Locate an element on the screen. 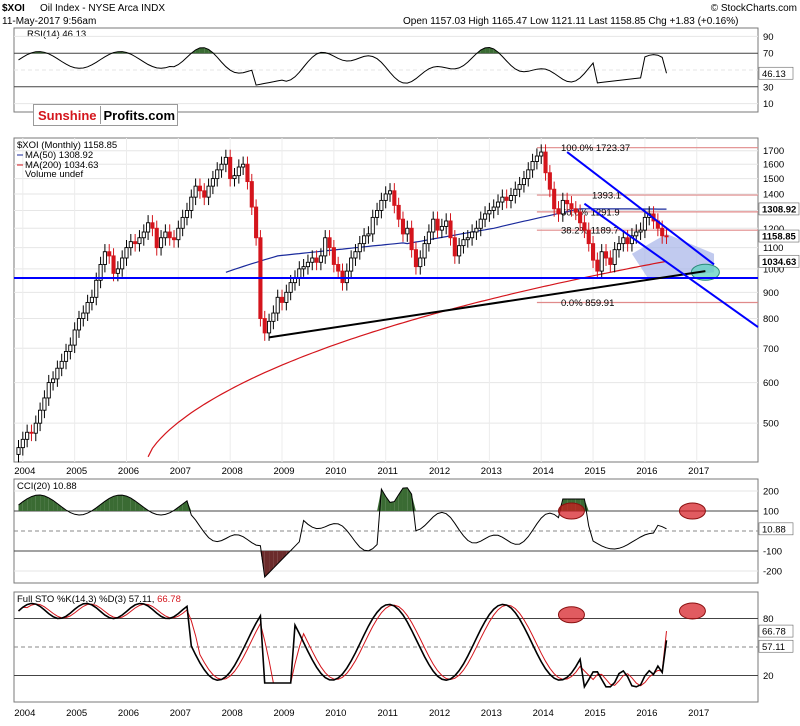 This screenshot has width=800, height=726. index-name: Oil Index - NYSE Arca INDX is located at coordinates (102, 8).